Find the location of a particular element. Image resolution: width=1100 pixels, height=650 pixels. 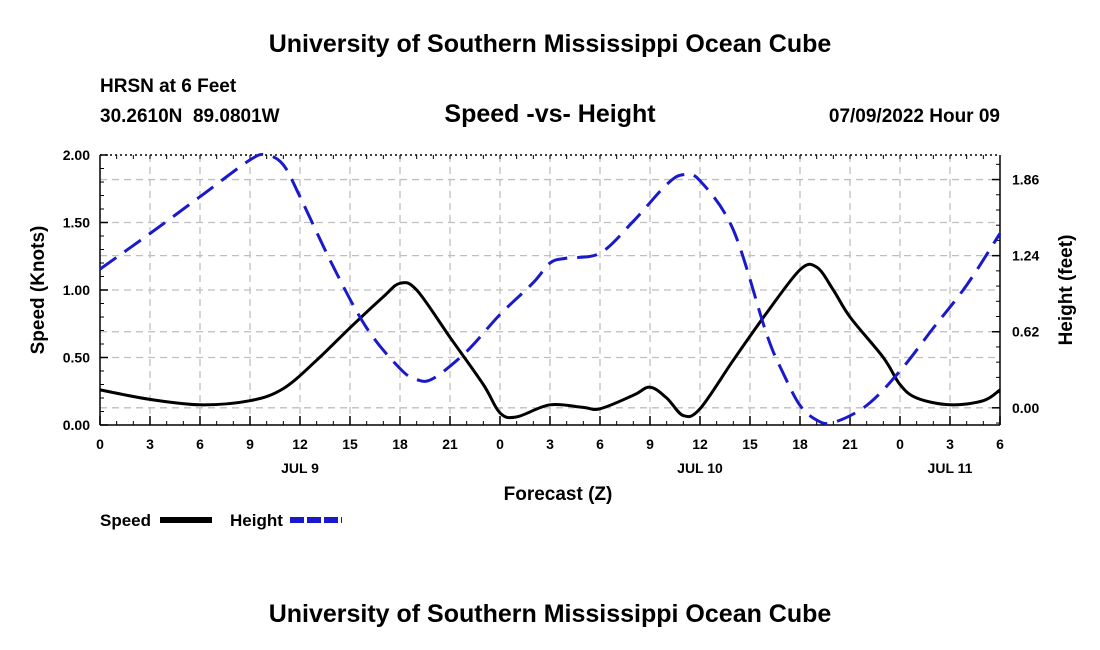

station-label: HRSN at 6 Feet is located at coordinates (168, 86).